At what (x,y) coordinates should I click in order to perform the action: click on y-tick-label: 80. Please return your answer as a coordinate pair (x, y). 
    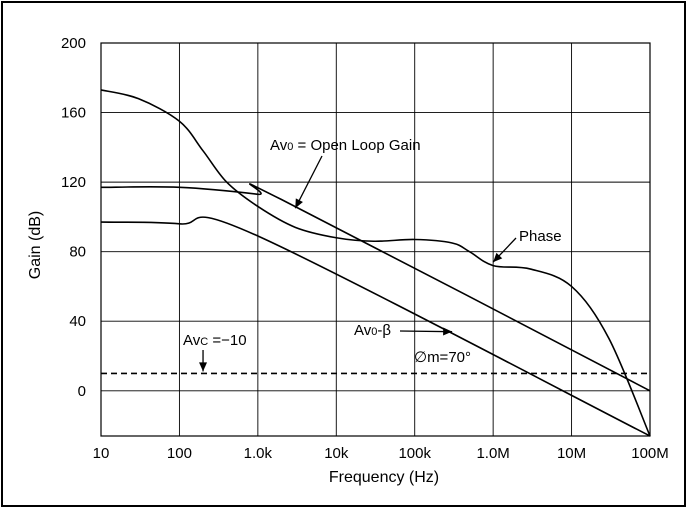
    Looking at the image, I should click on (77, 252).